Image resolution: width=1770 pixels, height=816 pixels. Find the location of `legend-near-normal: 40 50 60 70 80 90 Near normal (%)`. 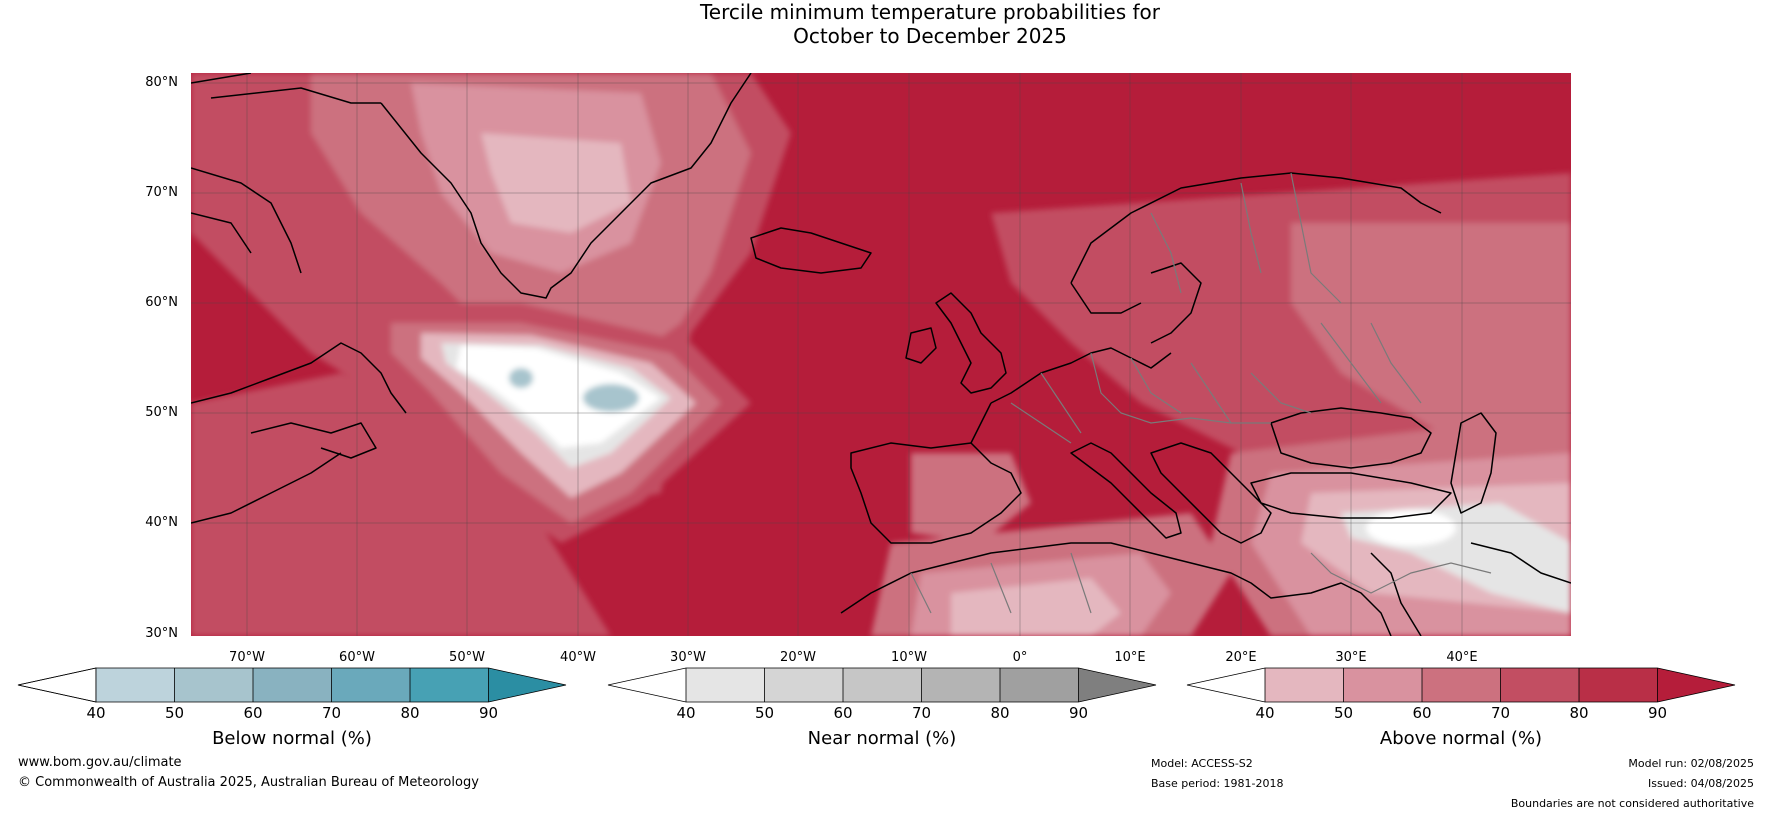

legend-near-normal: 40 50 60 70 80 90 Near normal (%) is located at coordinates (882, 708).